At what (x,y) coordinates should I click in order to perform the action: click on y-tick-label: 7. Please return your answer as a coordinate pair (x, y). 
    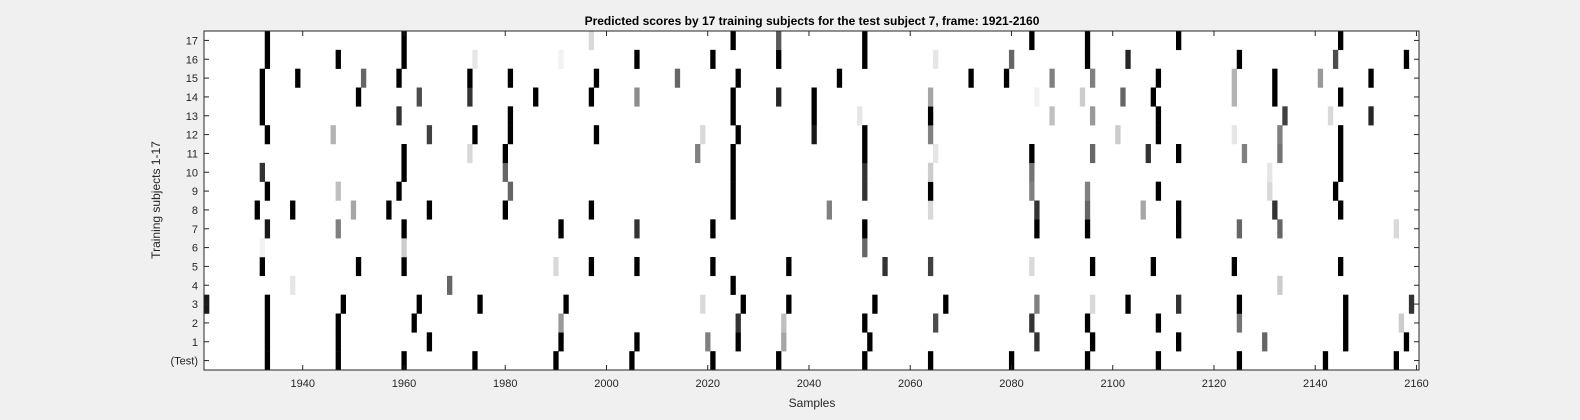
    Looking at the image, I should click on (195, 230).